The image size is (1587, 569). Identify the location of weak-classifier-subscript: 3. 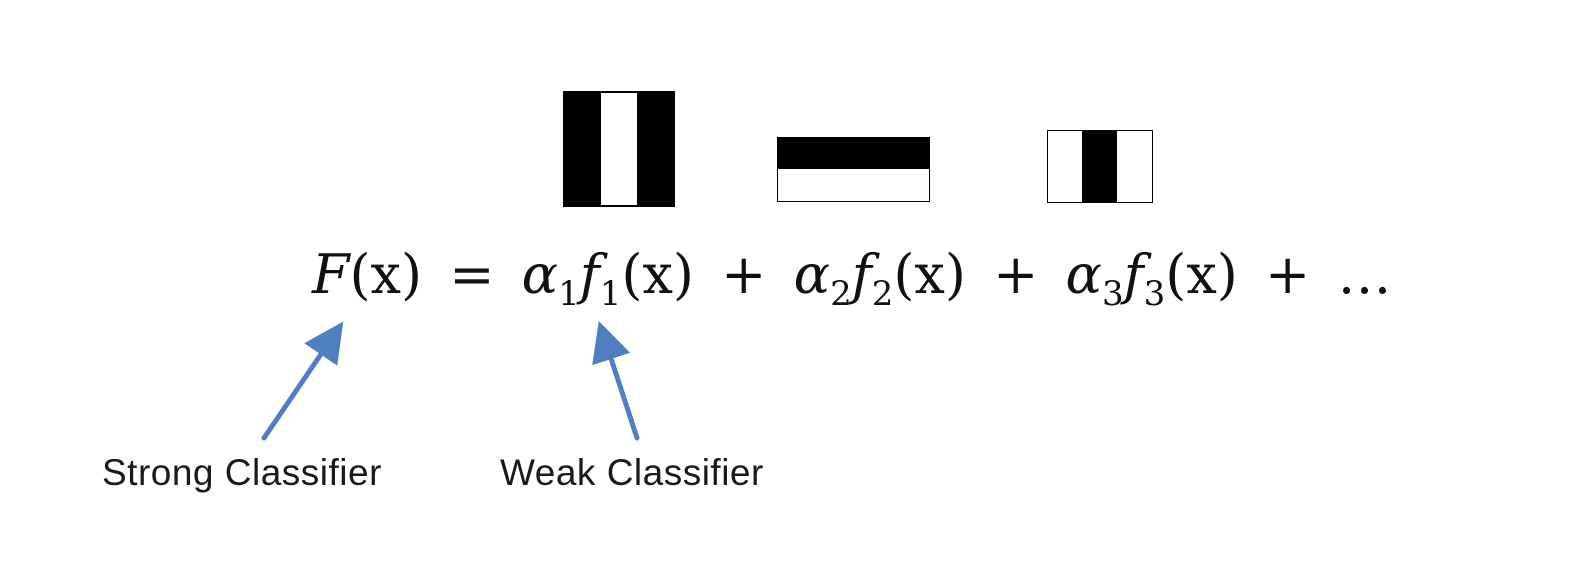
(1154, 294).